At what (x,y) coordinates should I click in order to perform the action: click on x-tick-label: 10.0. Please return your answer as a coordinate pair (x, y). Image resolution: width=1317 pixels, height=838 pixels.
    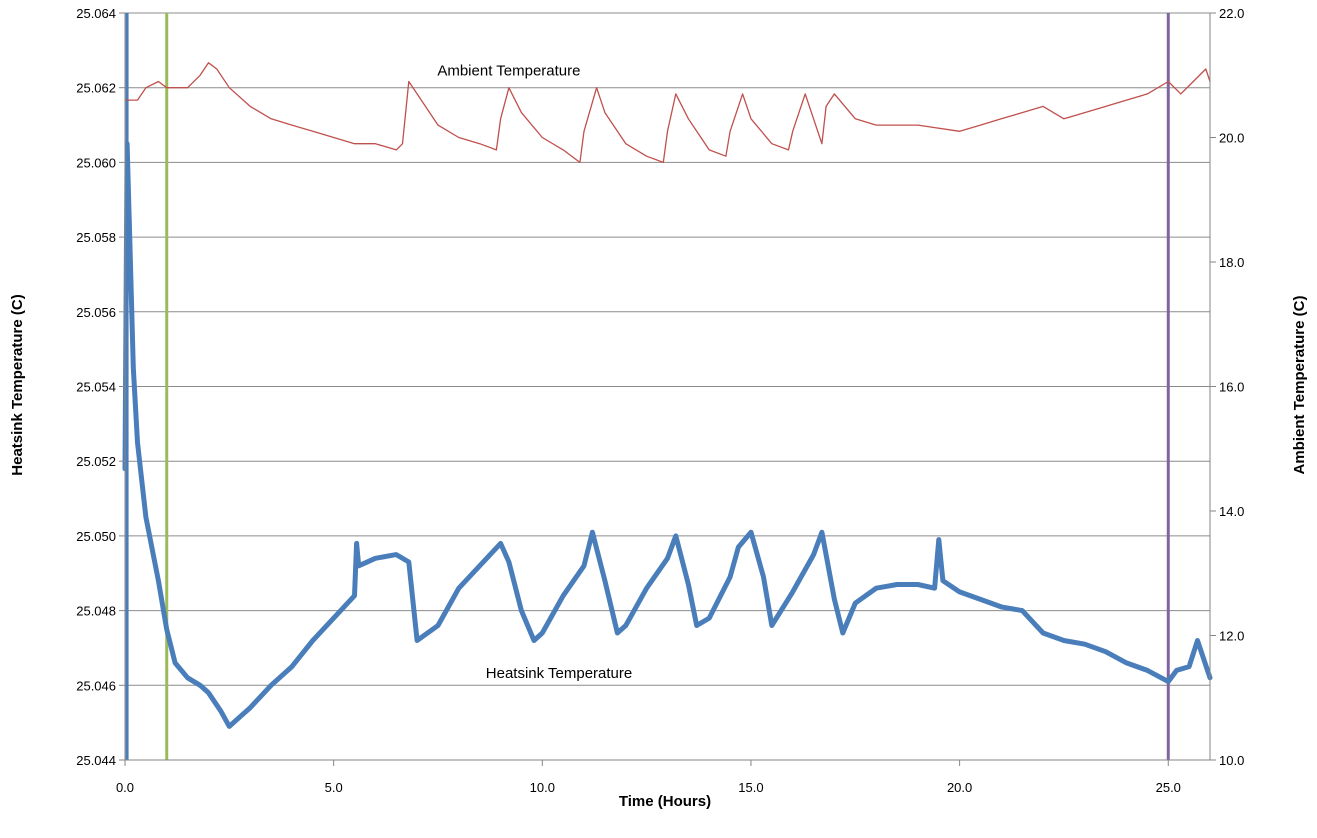
    Looking at the image, I should click on (542, 787).